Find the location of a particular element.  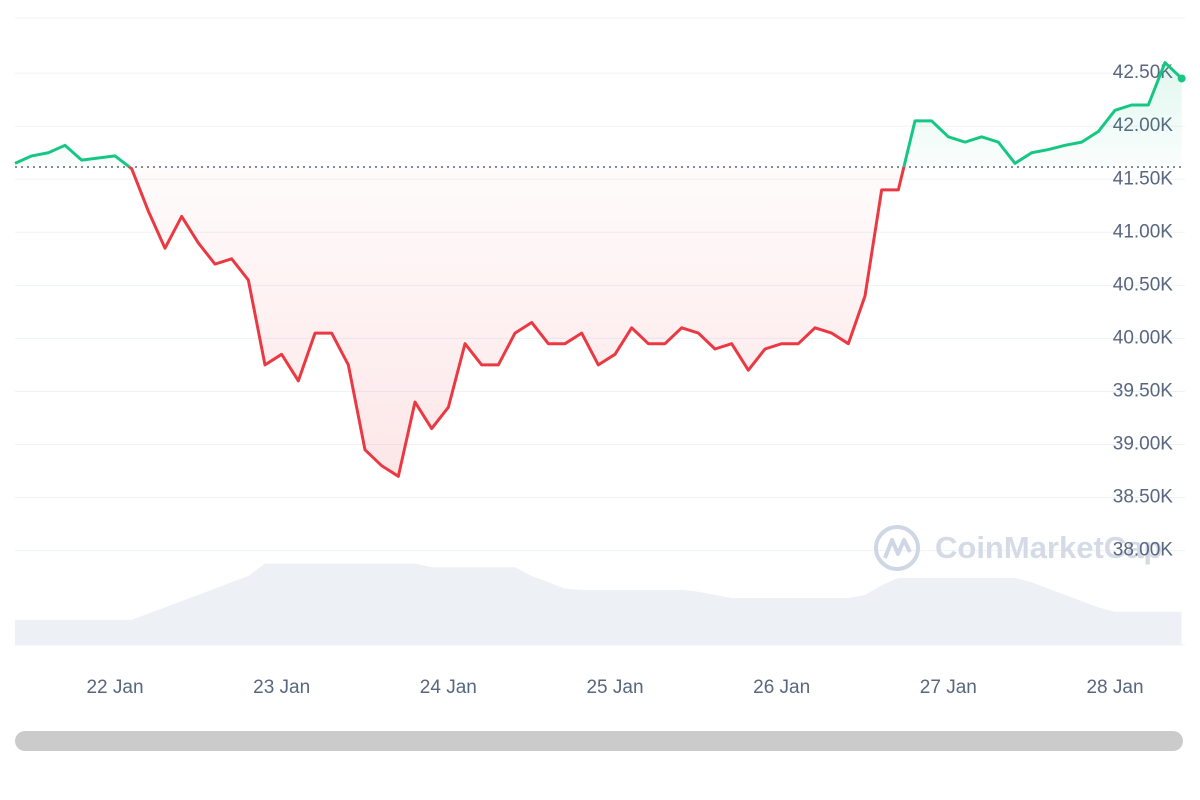

x-tick-label: 26 Jan is located at coordinates (781, 687).